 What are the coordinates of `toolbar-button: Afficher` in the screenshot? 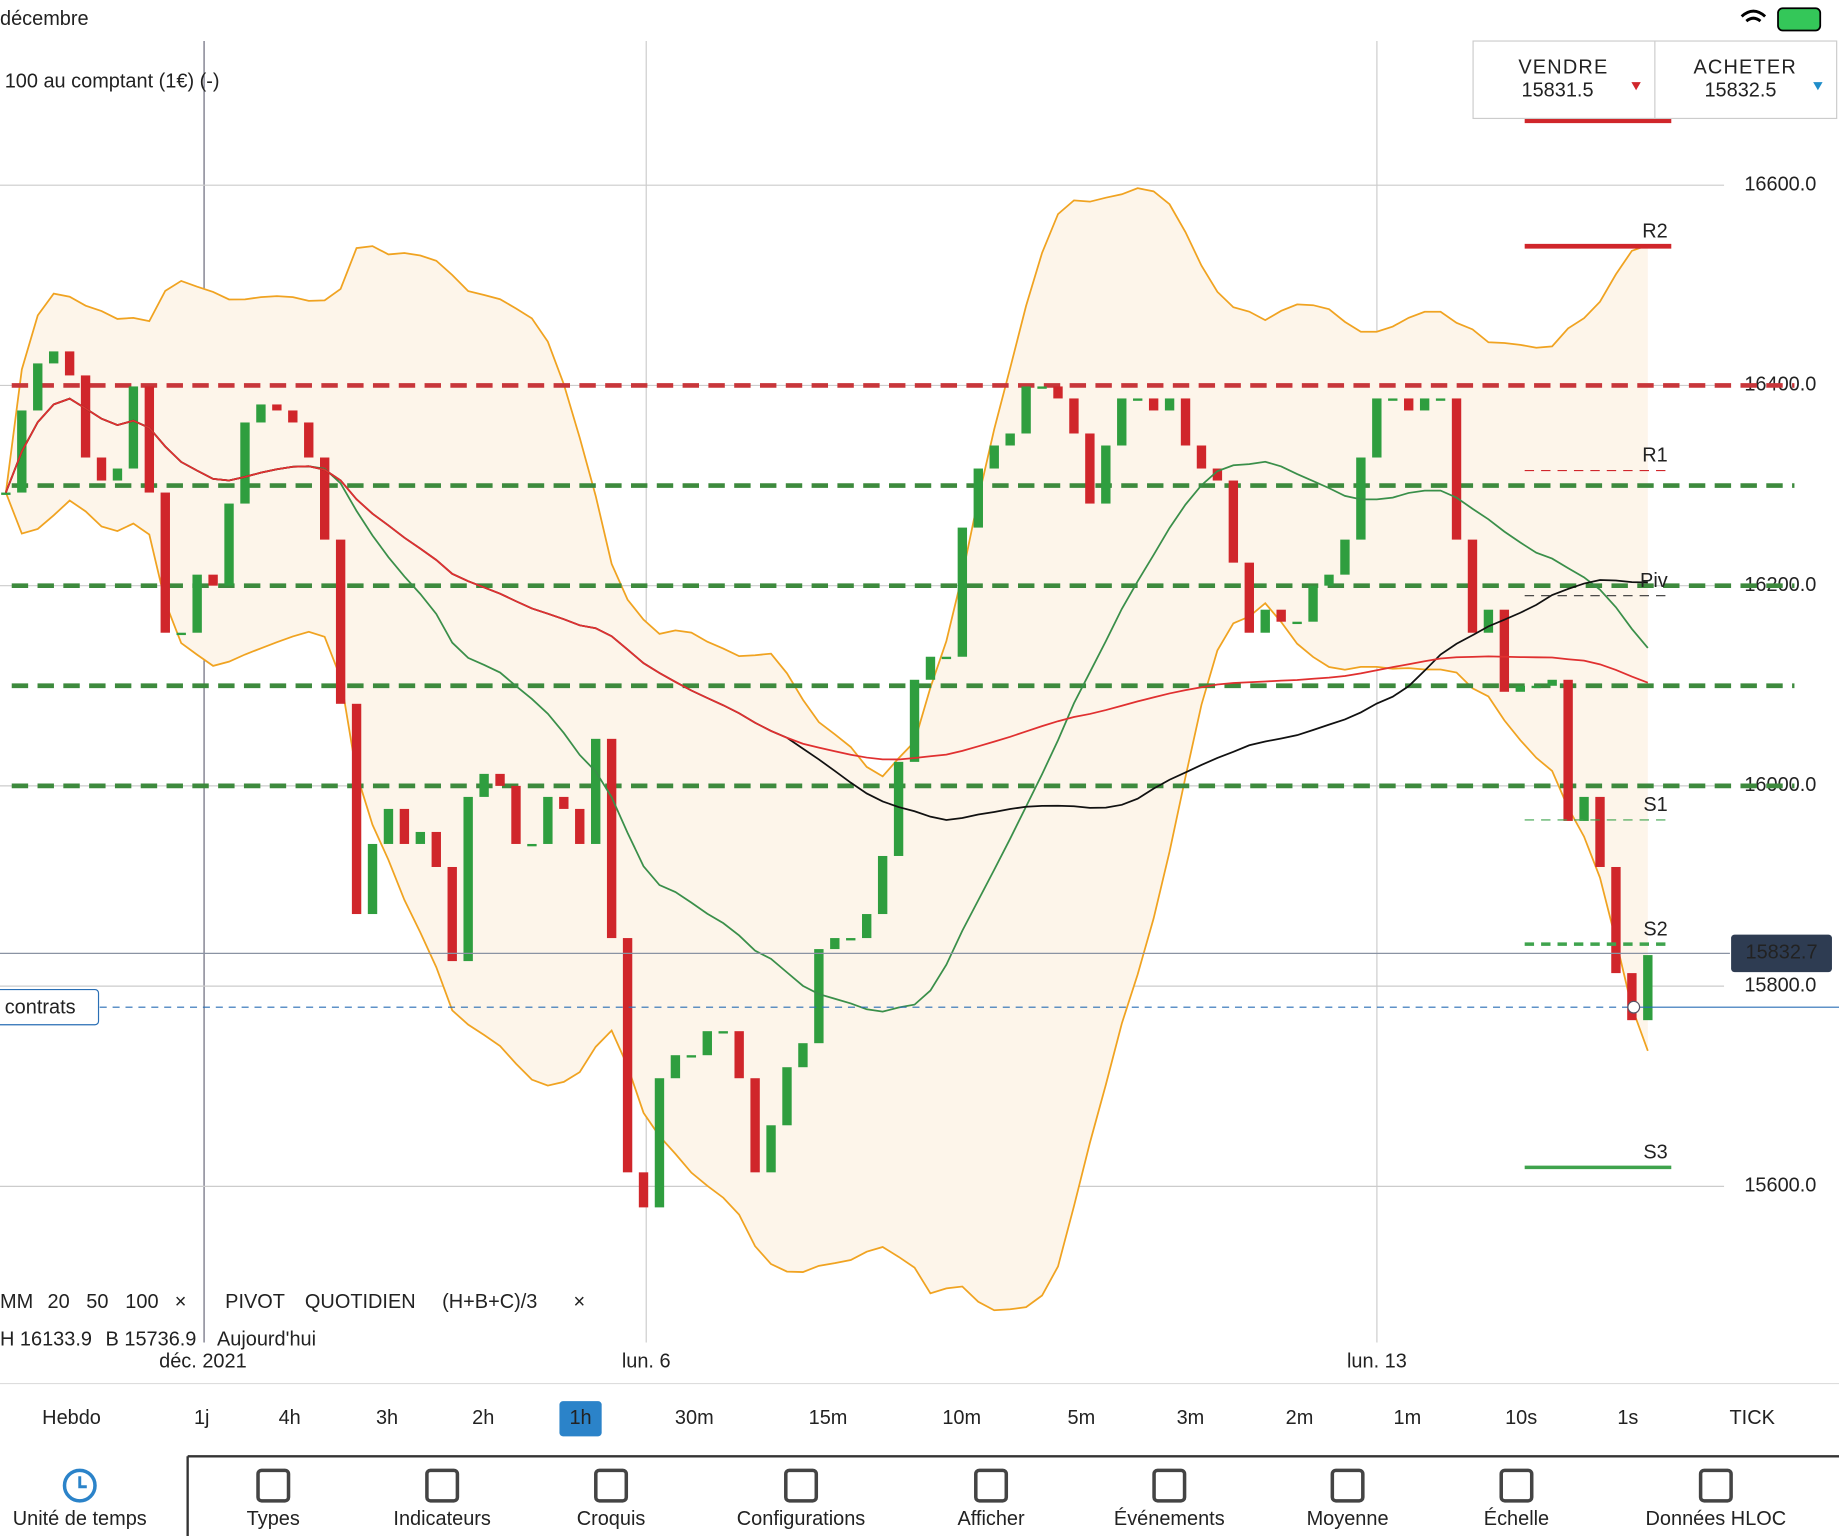 It's located at (991, 1519).